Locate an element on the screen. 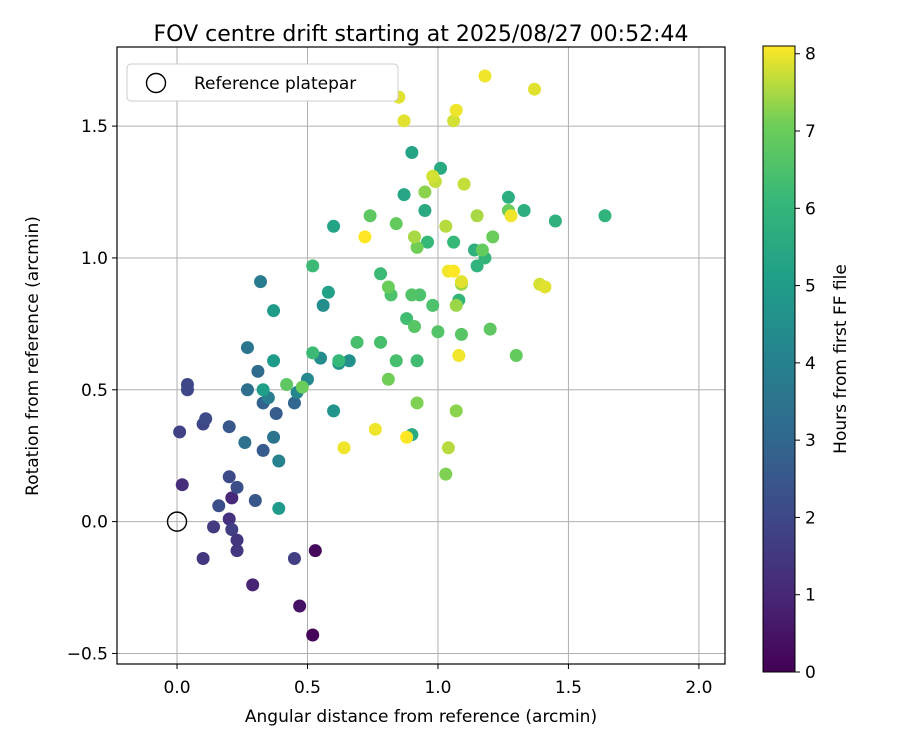 This screenshot has height=750, width=900. x-tick-label: 1.0 is located at coordinates (437, 688).